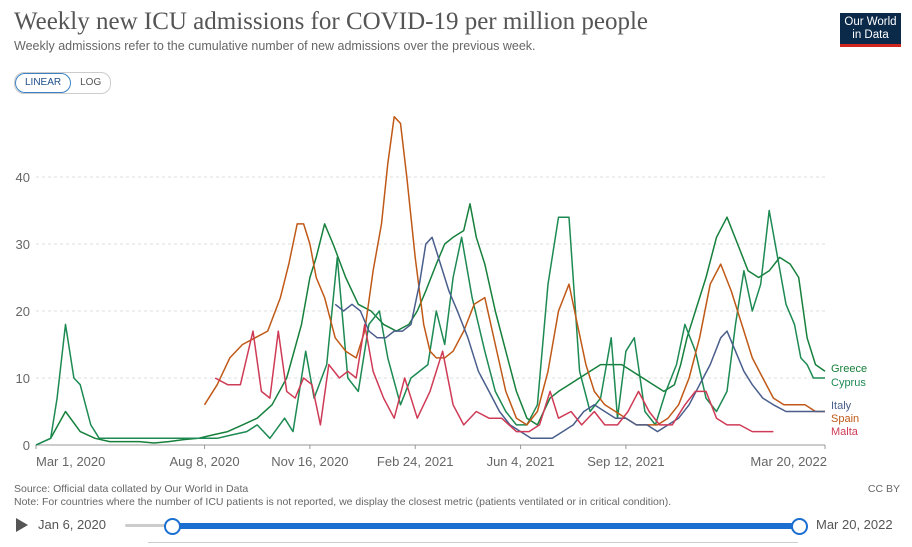  I want to click on play-icon, so click(22, 525).